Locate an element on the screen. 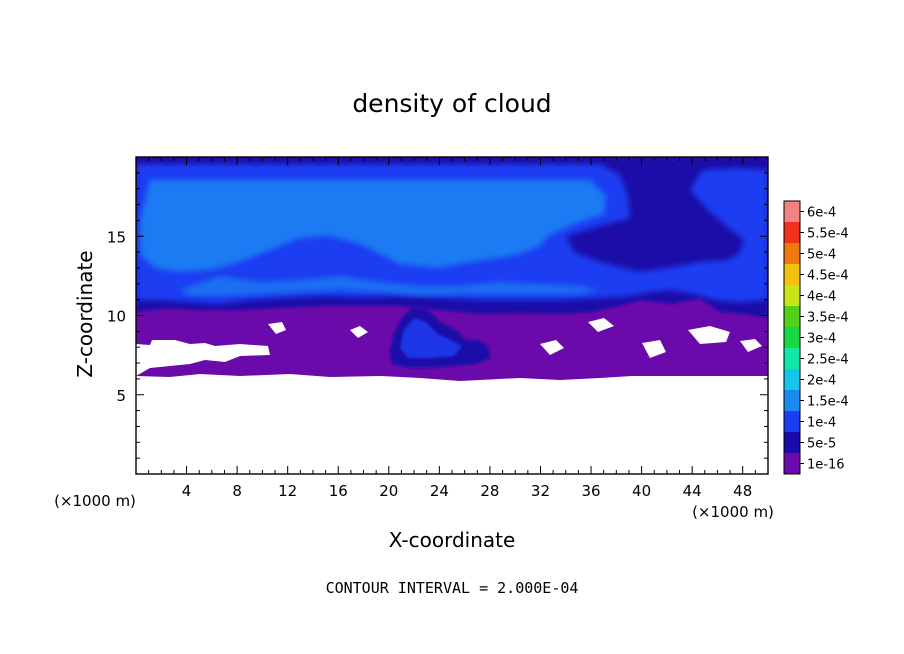 The height and width of the screenshot is (654, 904). colorbar-label: 2e-4 is located at coordinates (821, 381).